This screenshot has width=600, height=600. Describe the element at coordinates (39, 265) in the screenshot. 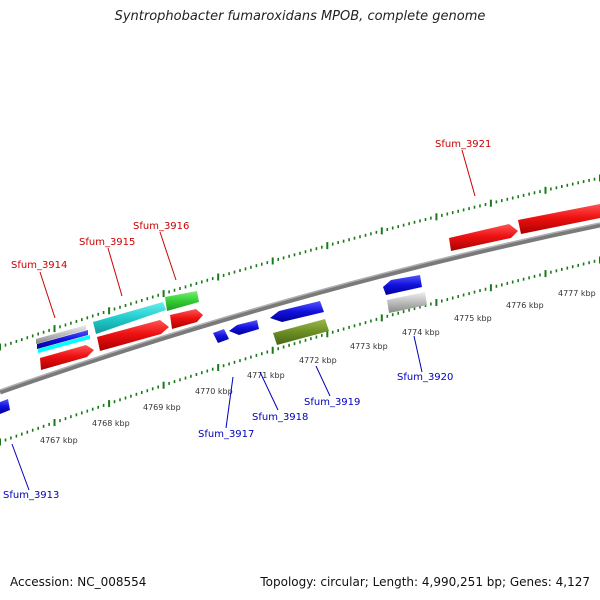

I see `gene-label-sfum-3914: Sfum_3914` at that location.